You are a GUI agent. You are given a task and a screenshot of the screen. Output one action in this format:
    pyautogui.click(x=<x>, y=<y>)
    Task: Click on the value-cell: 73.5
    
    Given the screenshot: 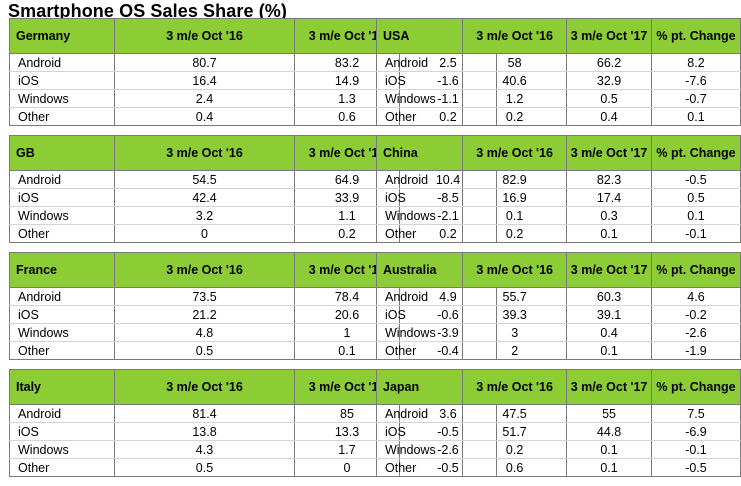 What is the action you would take?
    pyautogui.click(x=204, y=296)
    